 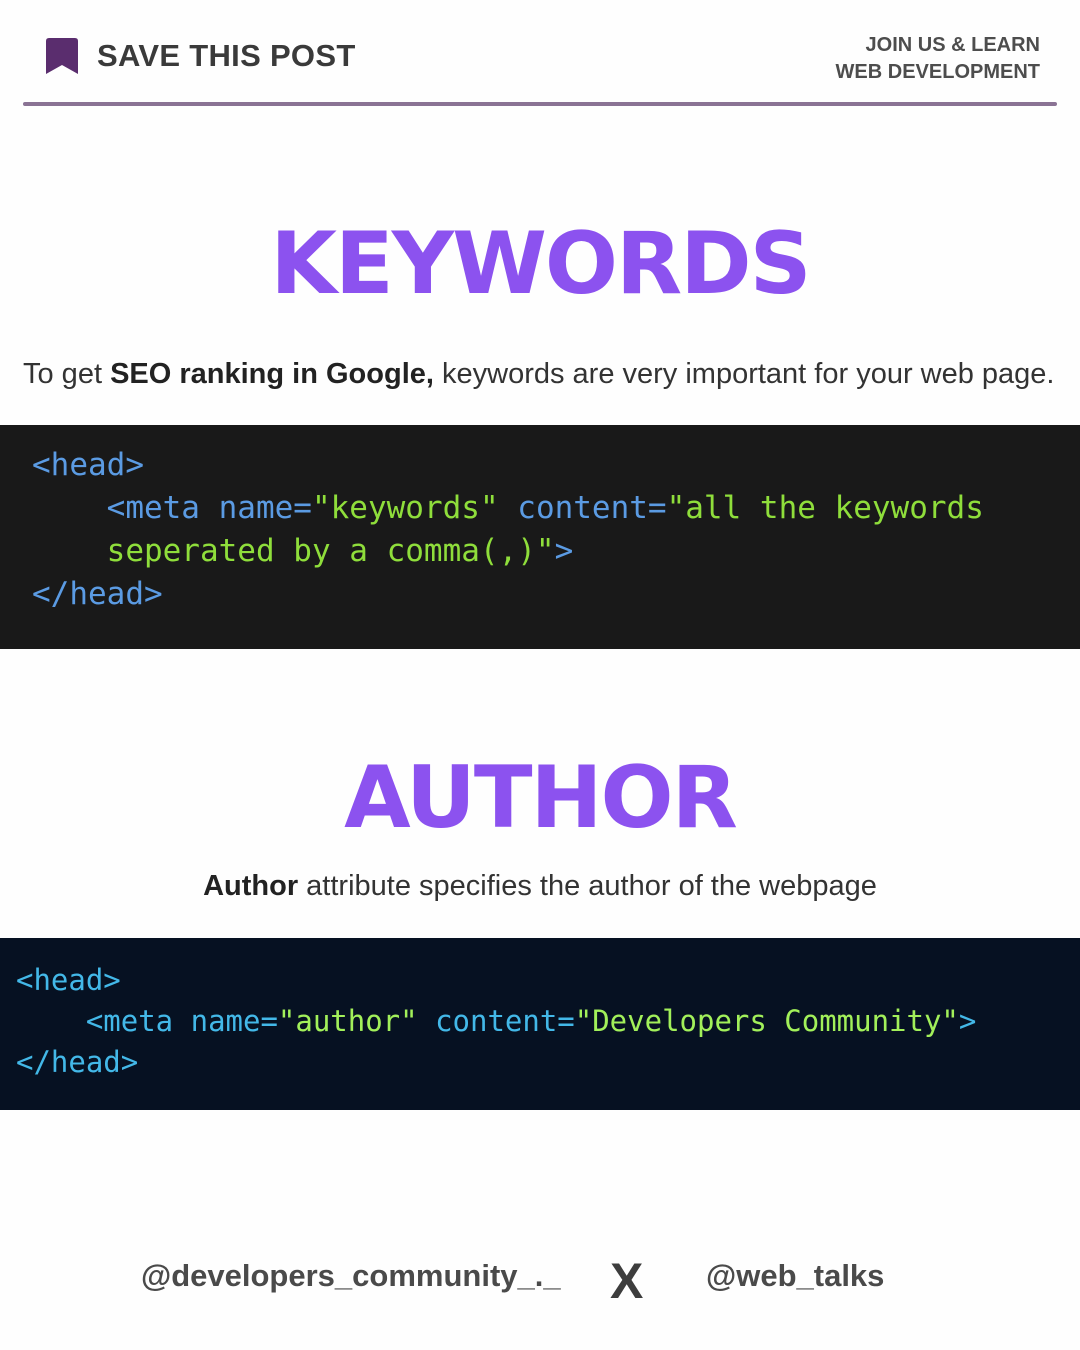 I want to click on code-string: "keywords", so click(x=405, y=508).